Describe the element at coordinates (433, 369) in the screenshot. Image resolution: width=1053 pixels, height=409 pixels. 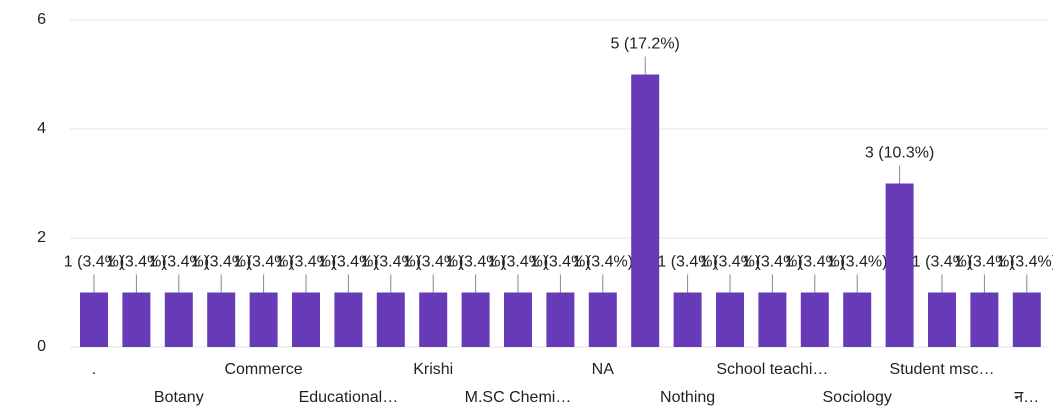
I see `x-tick-label: Krishi` at that location.